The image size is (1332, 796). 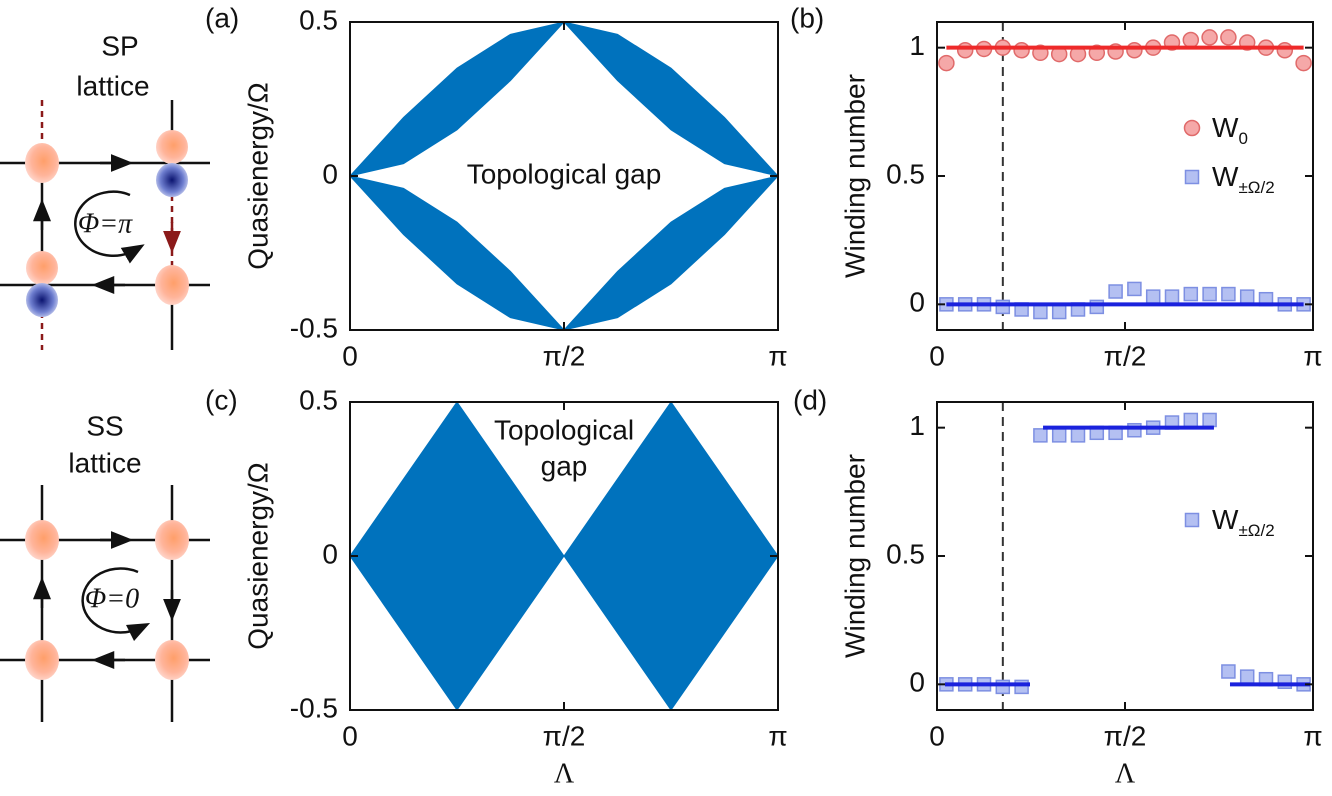 What do you see at coordinates (564, 465) in the screenshot?
I see `annotation: gap` at bounding box center [564, 465].